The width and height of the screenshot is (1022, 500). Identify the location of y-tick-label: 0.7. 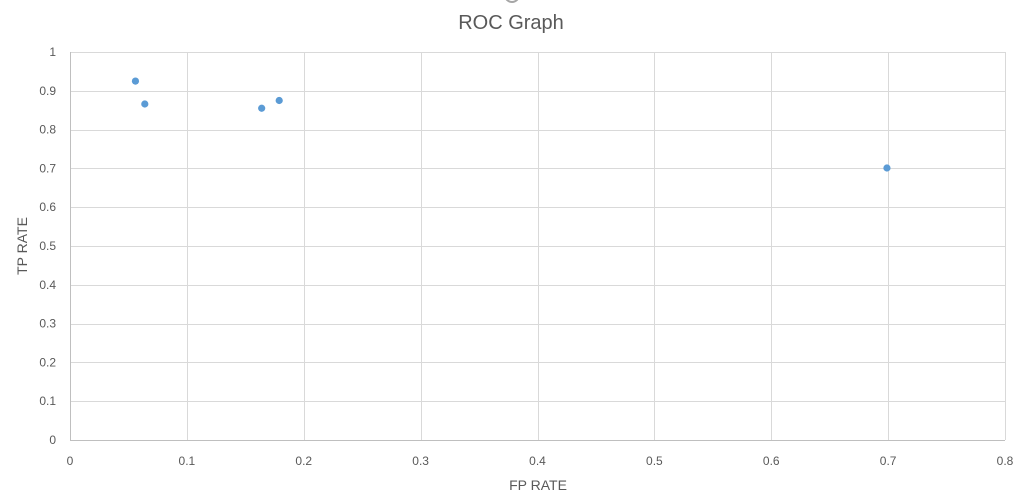
(47, 168).